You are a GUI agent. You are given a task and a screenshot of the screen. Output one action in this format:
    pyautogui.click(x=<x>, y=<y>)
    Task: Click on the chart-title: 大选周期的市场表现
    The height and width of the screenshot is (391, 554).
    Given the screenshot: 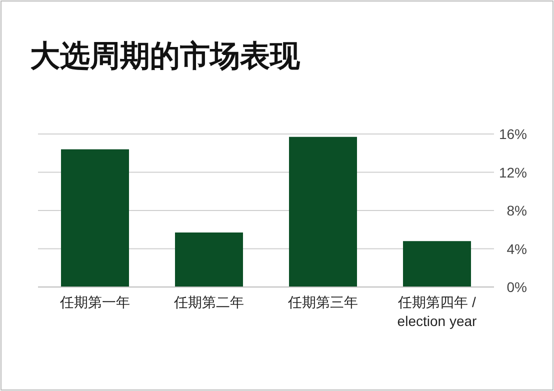 What is the action you would take?
    pyautogui.click(x=165, y=56)
    